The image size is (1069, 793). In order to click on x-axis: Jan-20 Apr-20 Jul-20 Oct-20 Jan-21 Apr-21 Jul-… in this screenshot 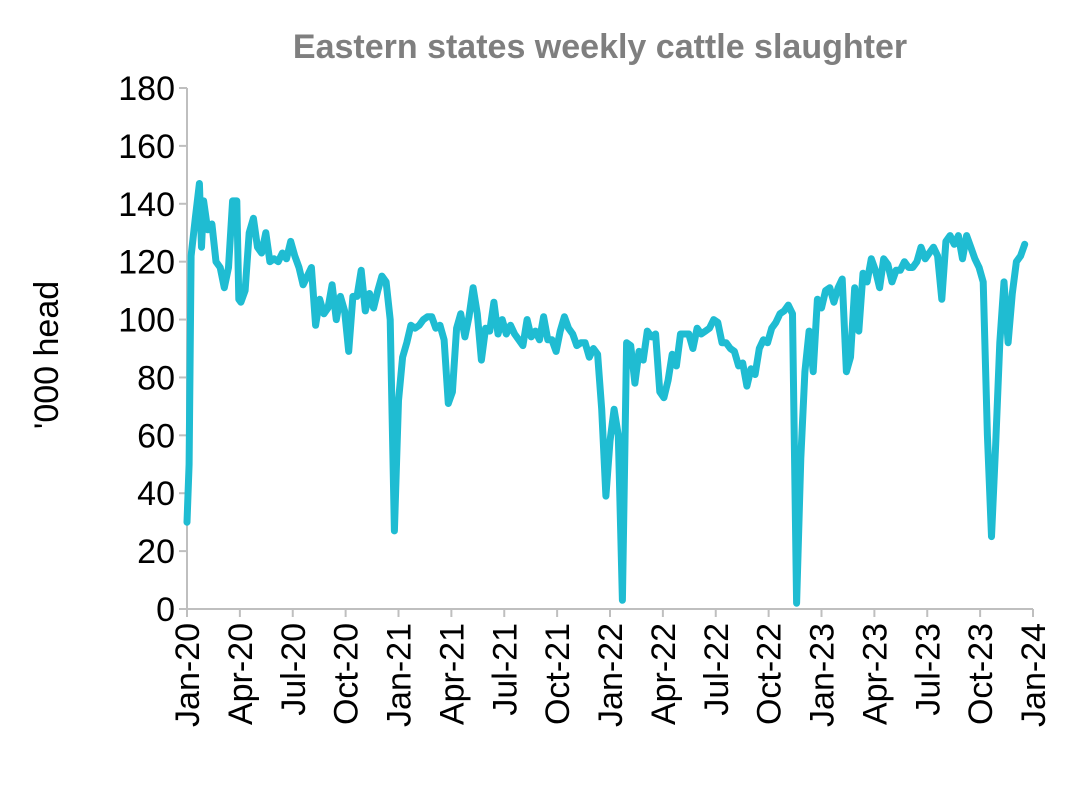, I will do `click(611, 667)`.